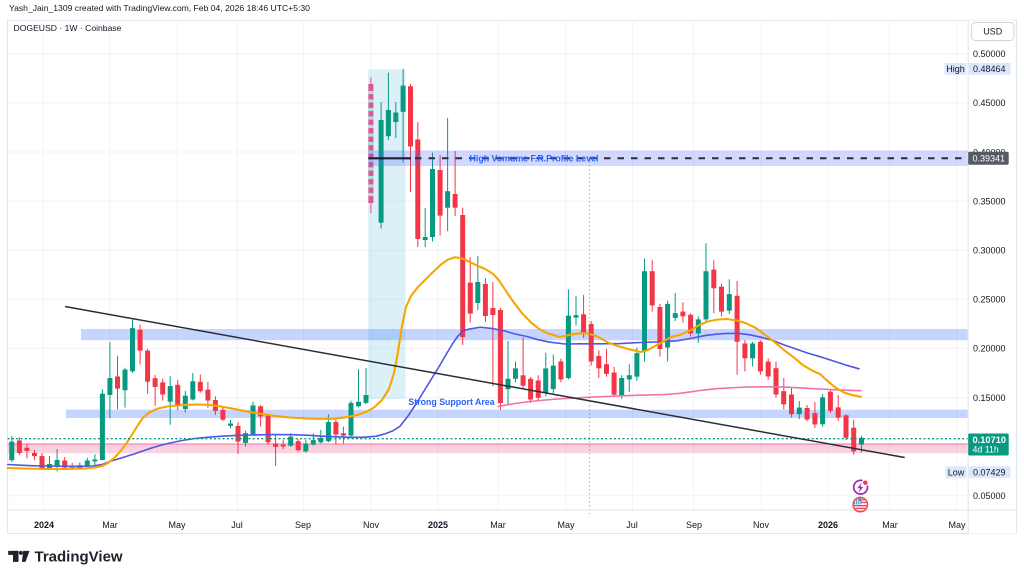  Describe the element at coordinates (989, 398) in the screenshot. I see `svg-text: 0.15000` at that location.